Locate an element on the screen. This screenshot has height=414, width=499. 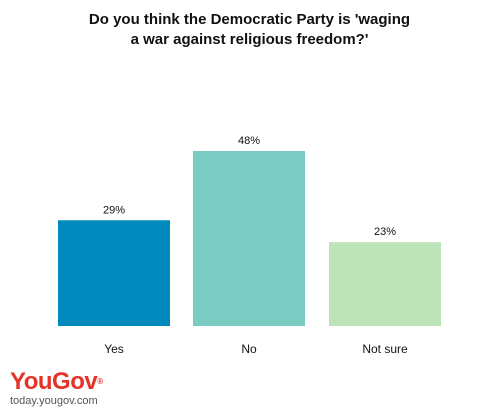
data-label: 48% is located at coordinates (249, 141).